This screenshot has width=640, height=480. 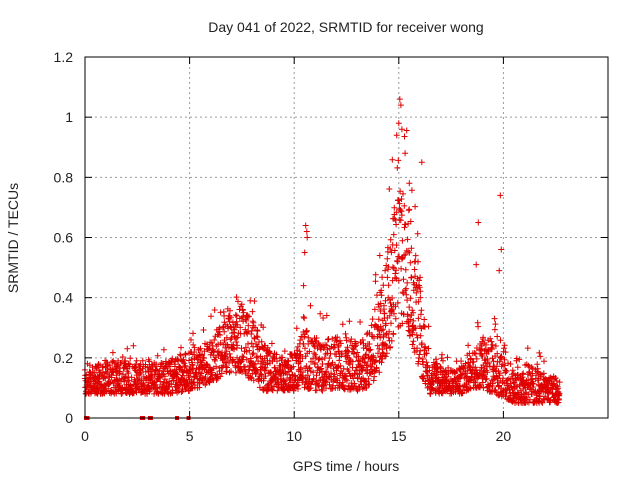 I want to click on y-tick-label: 0.4, so click(x=64, y=298).